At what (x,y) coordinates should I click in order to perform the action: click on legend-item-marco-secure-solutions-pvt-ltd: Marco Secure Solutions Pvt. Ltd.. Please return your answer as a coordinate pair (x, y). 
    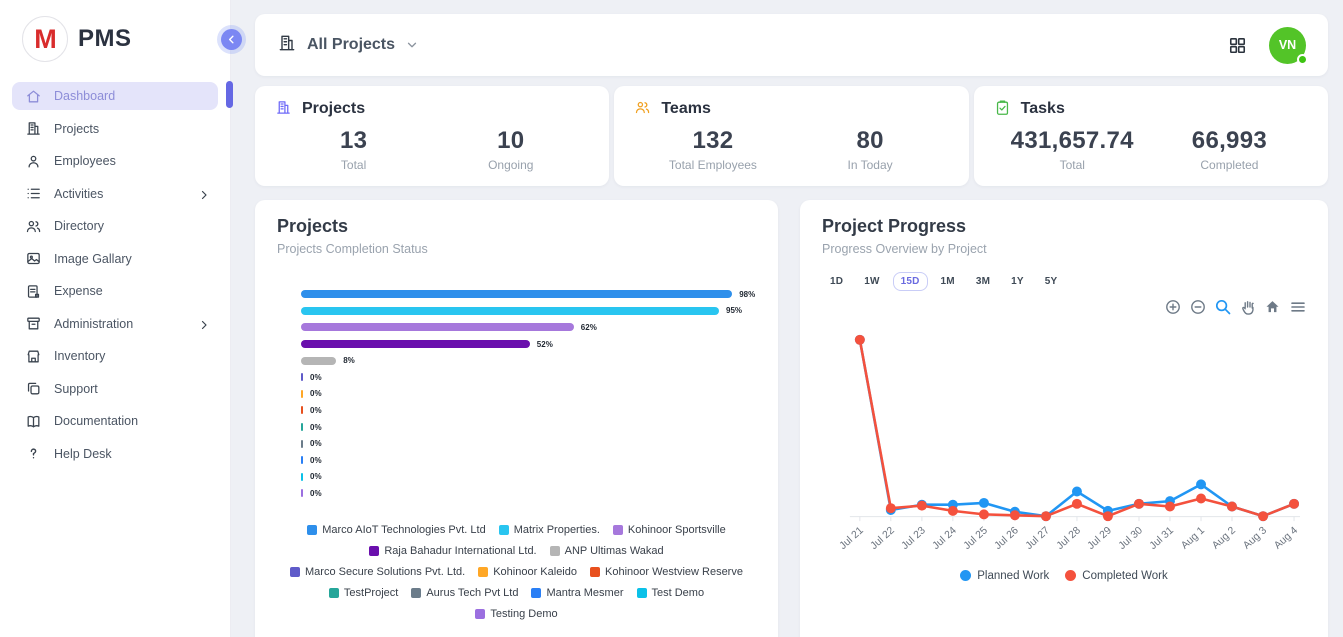
    Looking at the image, I should click on (377, 572).